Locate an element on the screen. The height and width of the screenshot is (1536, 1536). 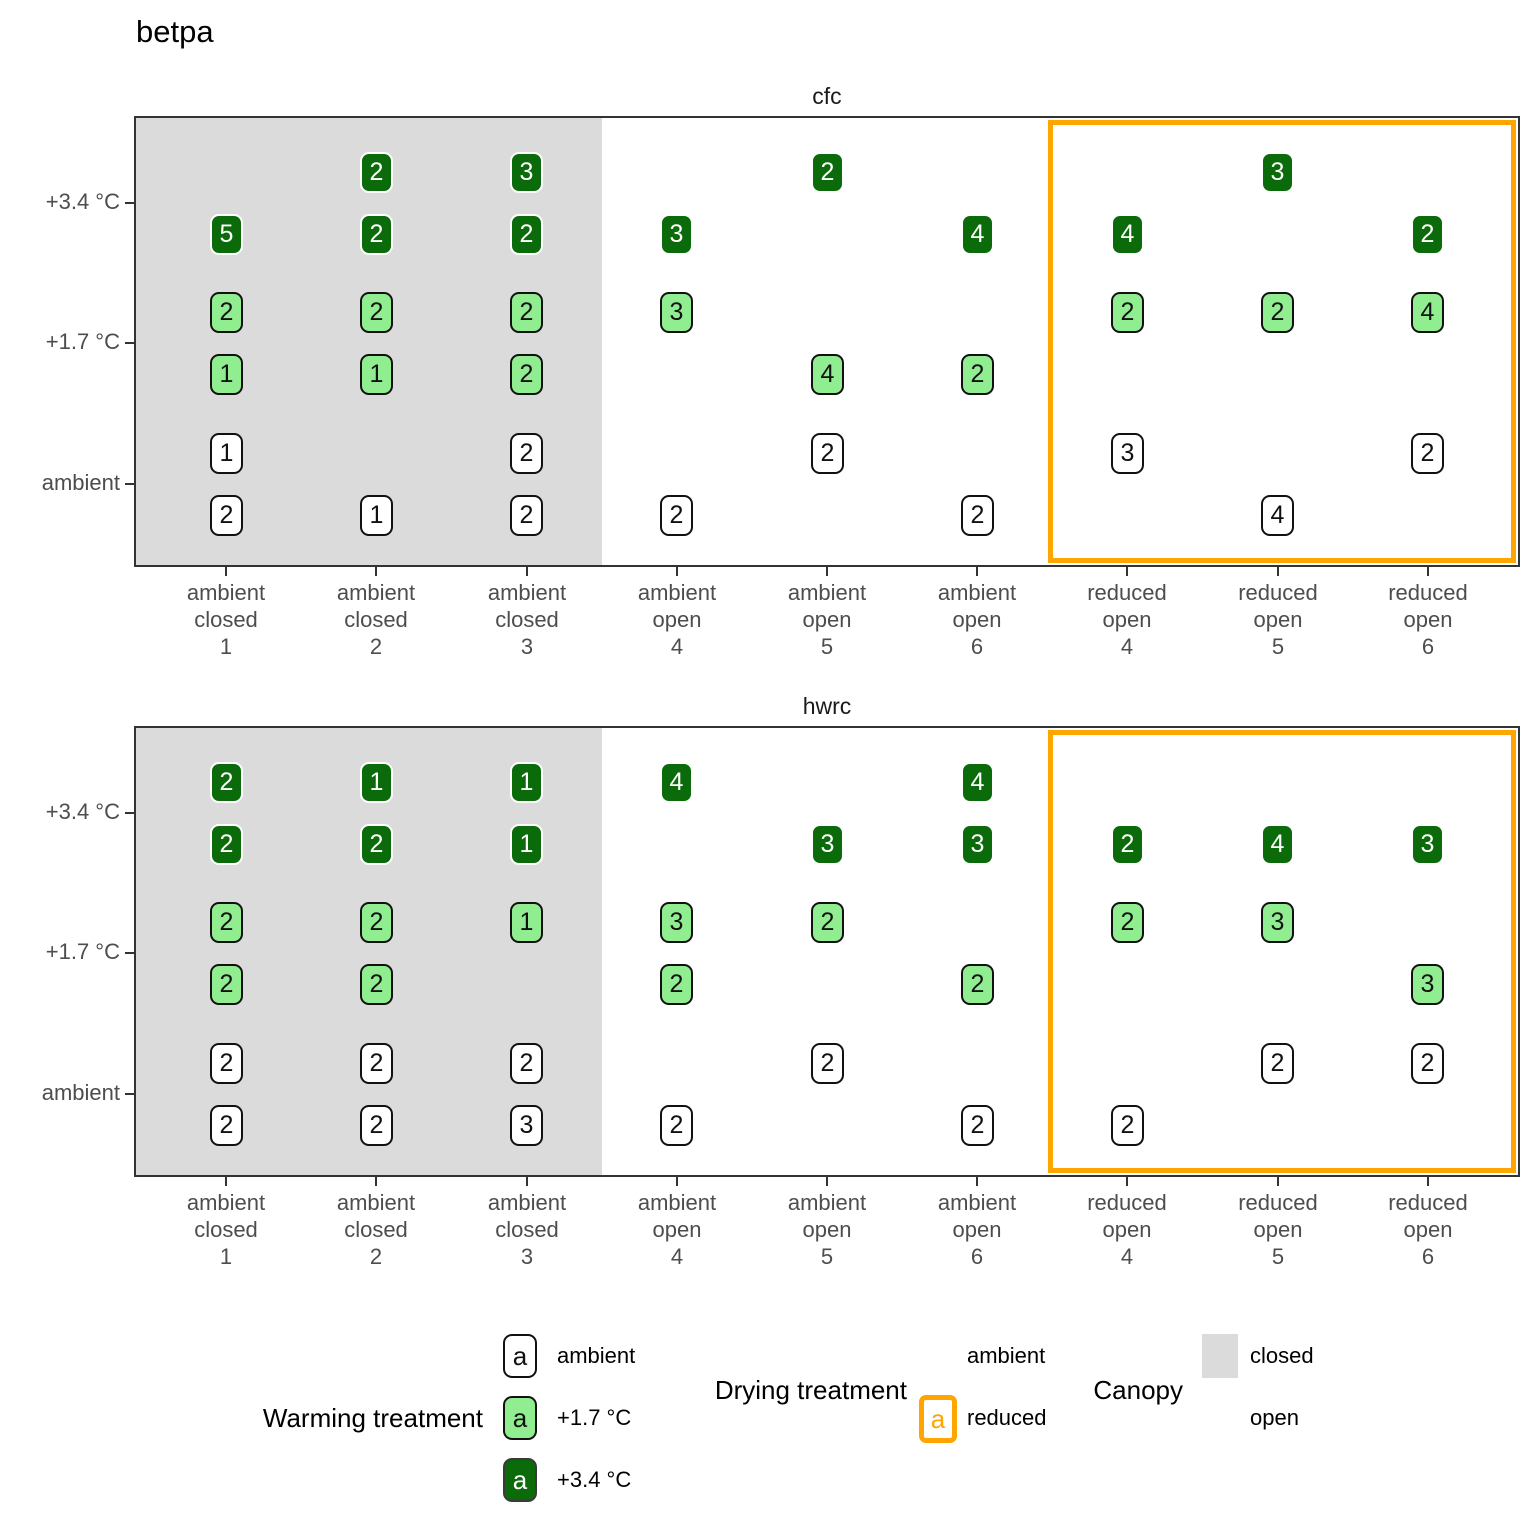
legend-label-warming-plus34: +3.4 °C is located at coordinates (594, 1479).